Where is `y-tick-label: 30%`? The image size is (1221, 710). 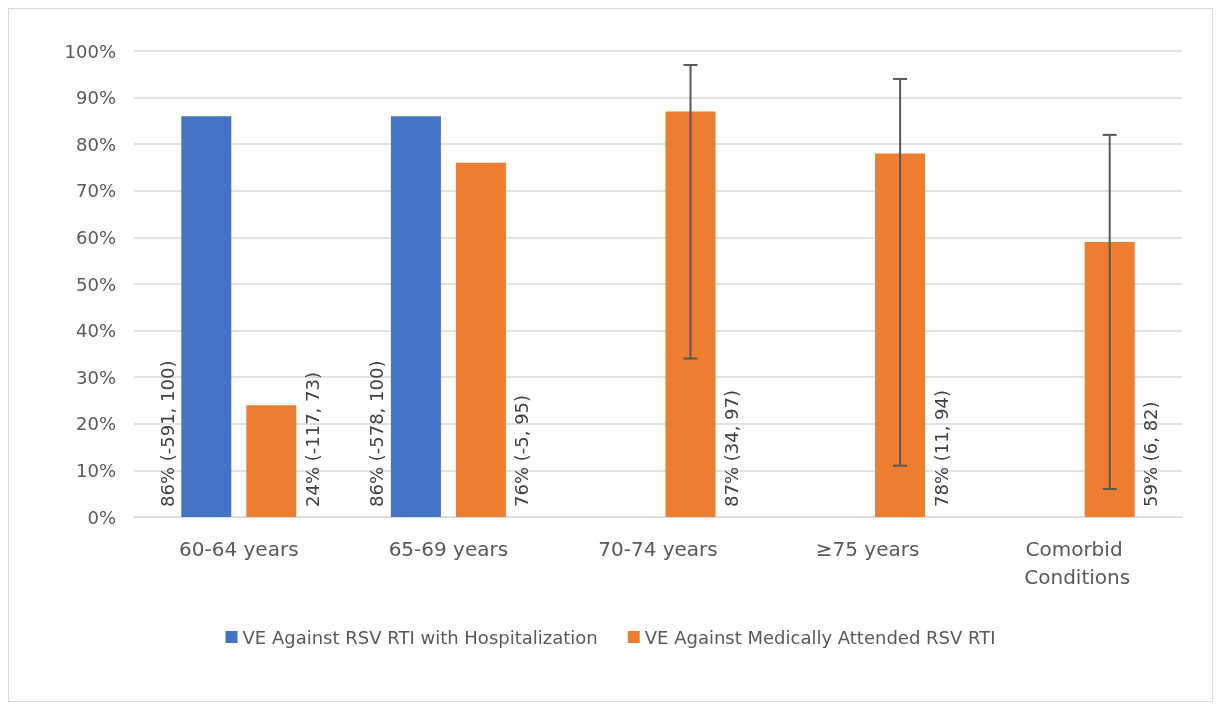 y-tick-label: 30% is located at coordinates (95, 377).